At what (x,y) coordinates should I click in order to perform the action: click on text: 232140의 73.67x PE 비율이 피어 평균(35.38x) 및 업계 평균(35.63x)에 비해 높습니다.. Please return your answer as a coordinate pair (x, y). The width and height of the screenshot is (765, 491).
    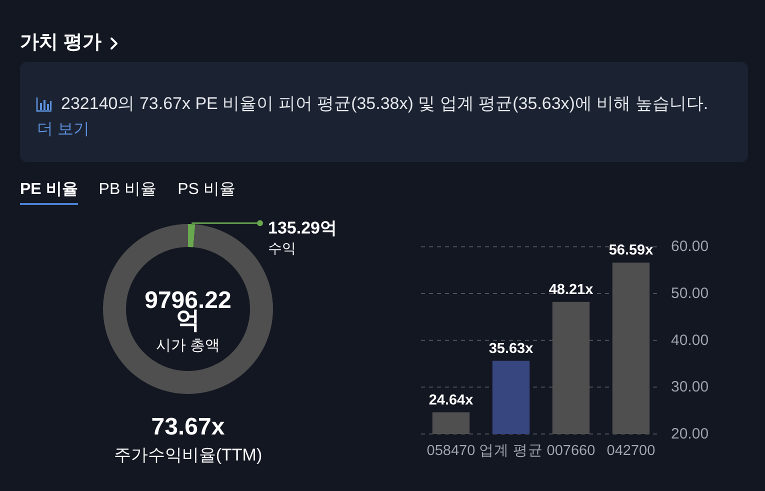
    Looking at the image, I should click on (384, 104).